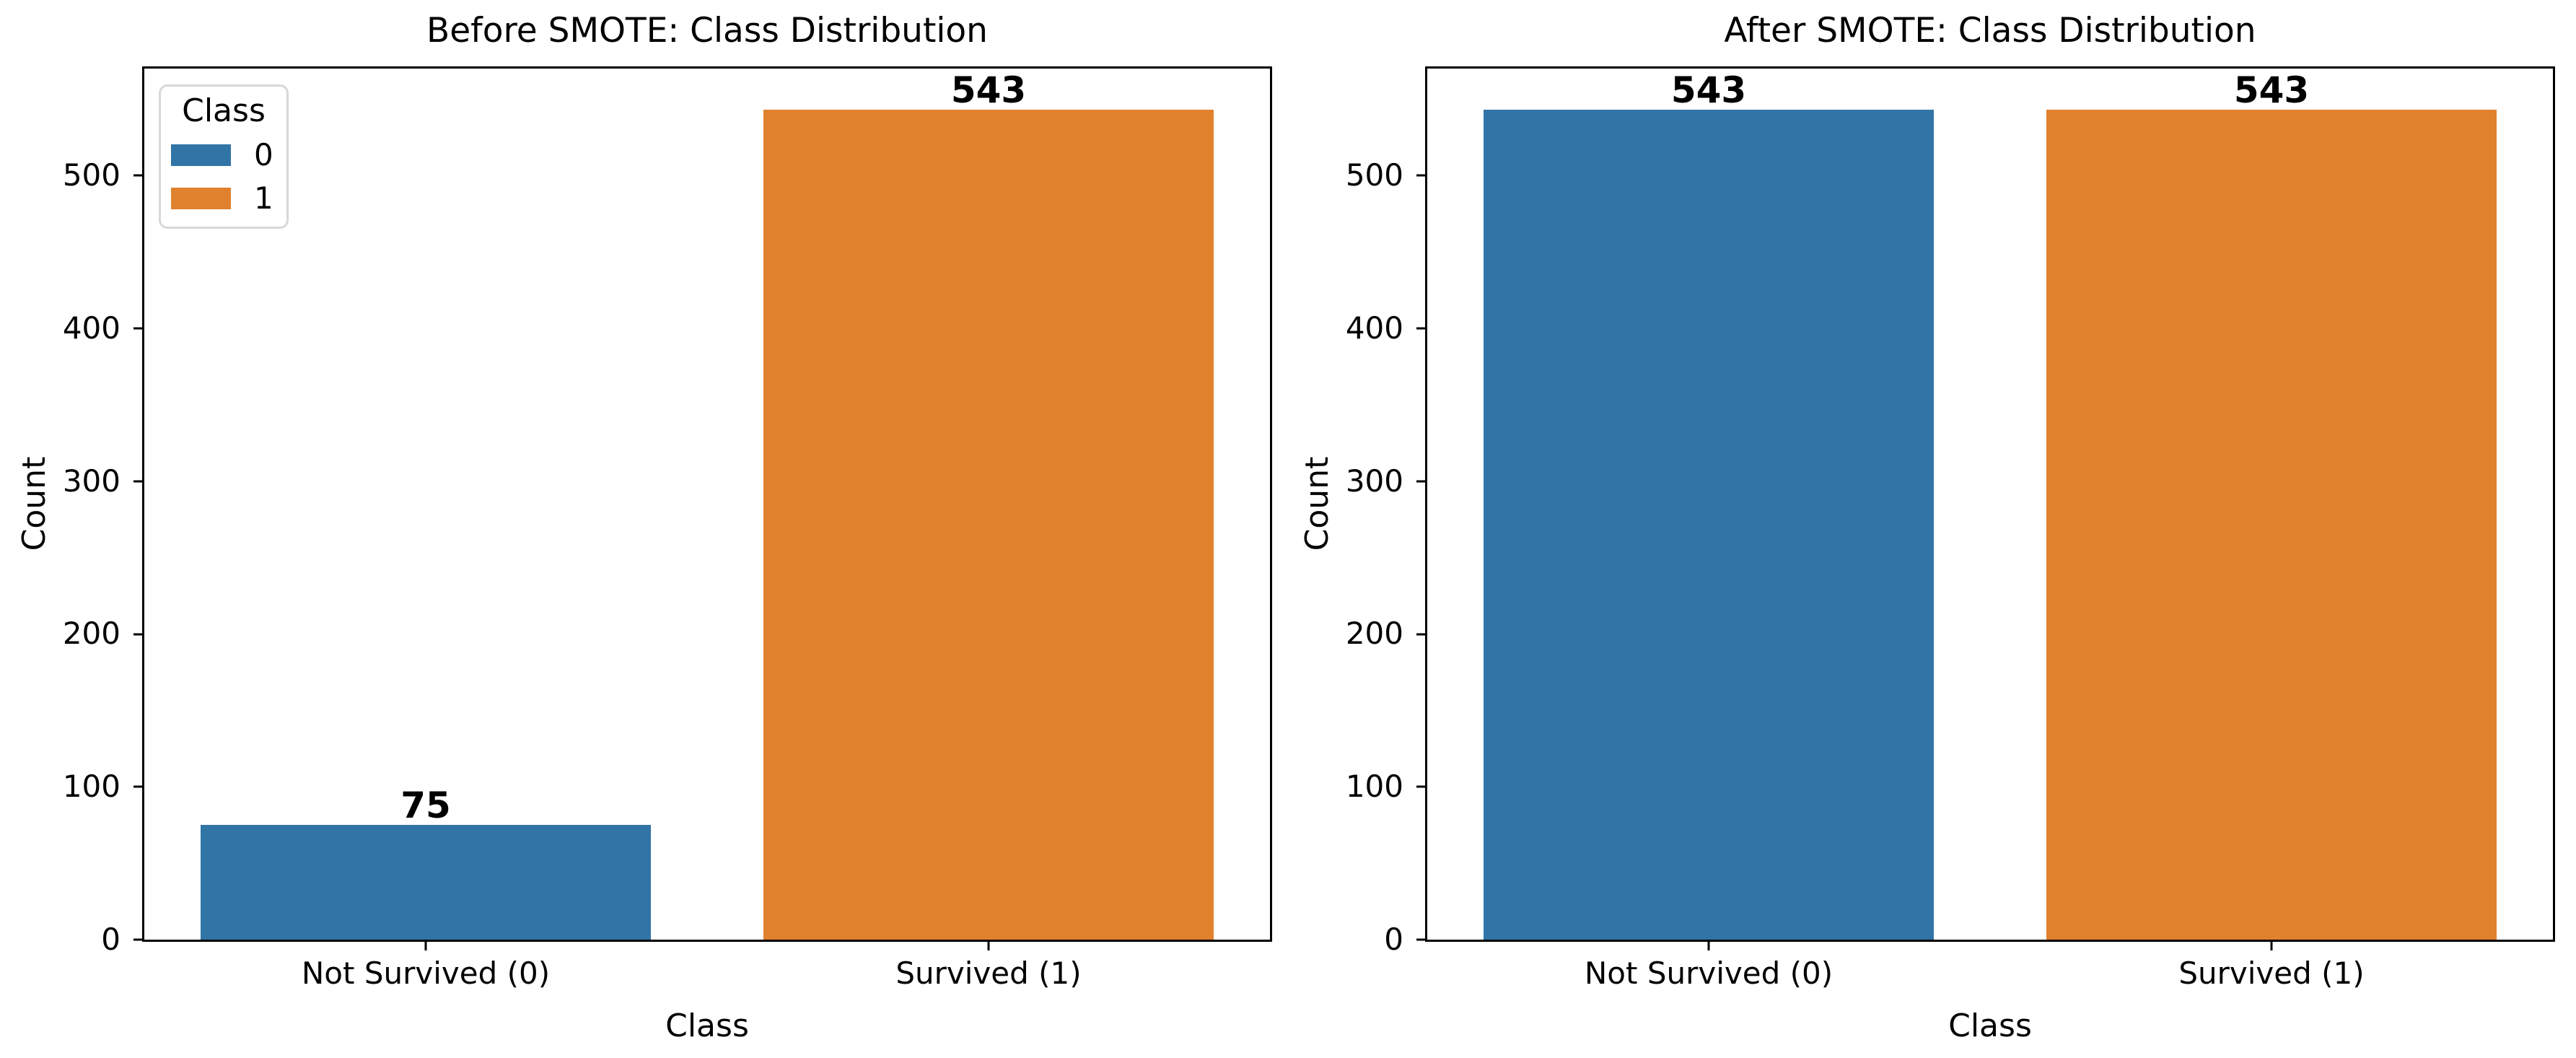 The width and height of the screenshot is (2576, 1058). I want to click on bar-value-label: 75, so click(425, 805).